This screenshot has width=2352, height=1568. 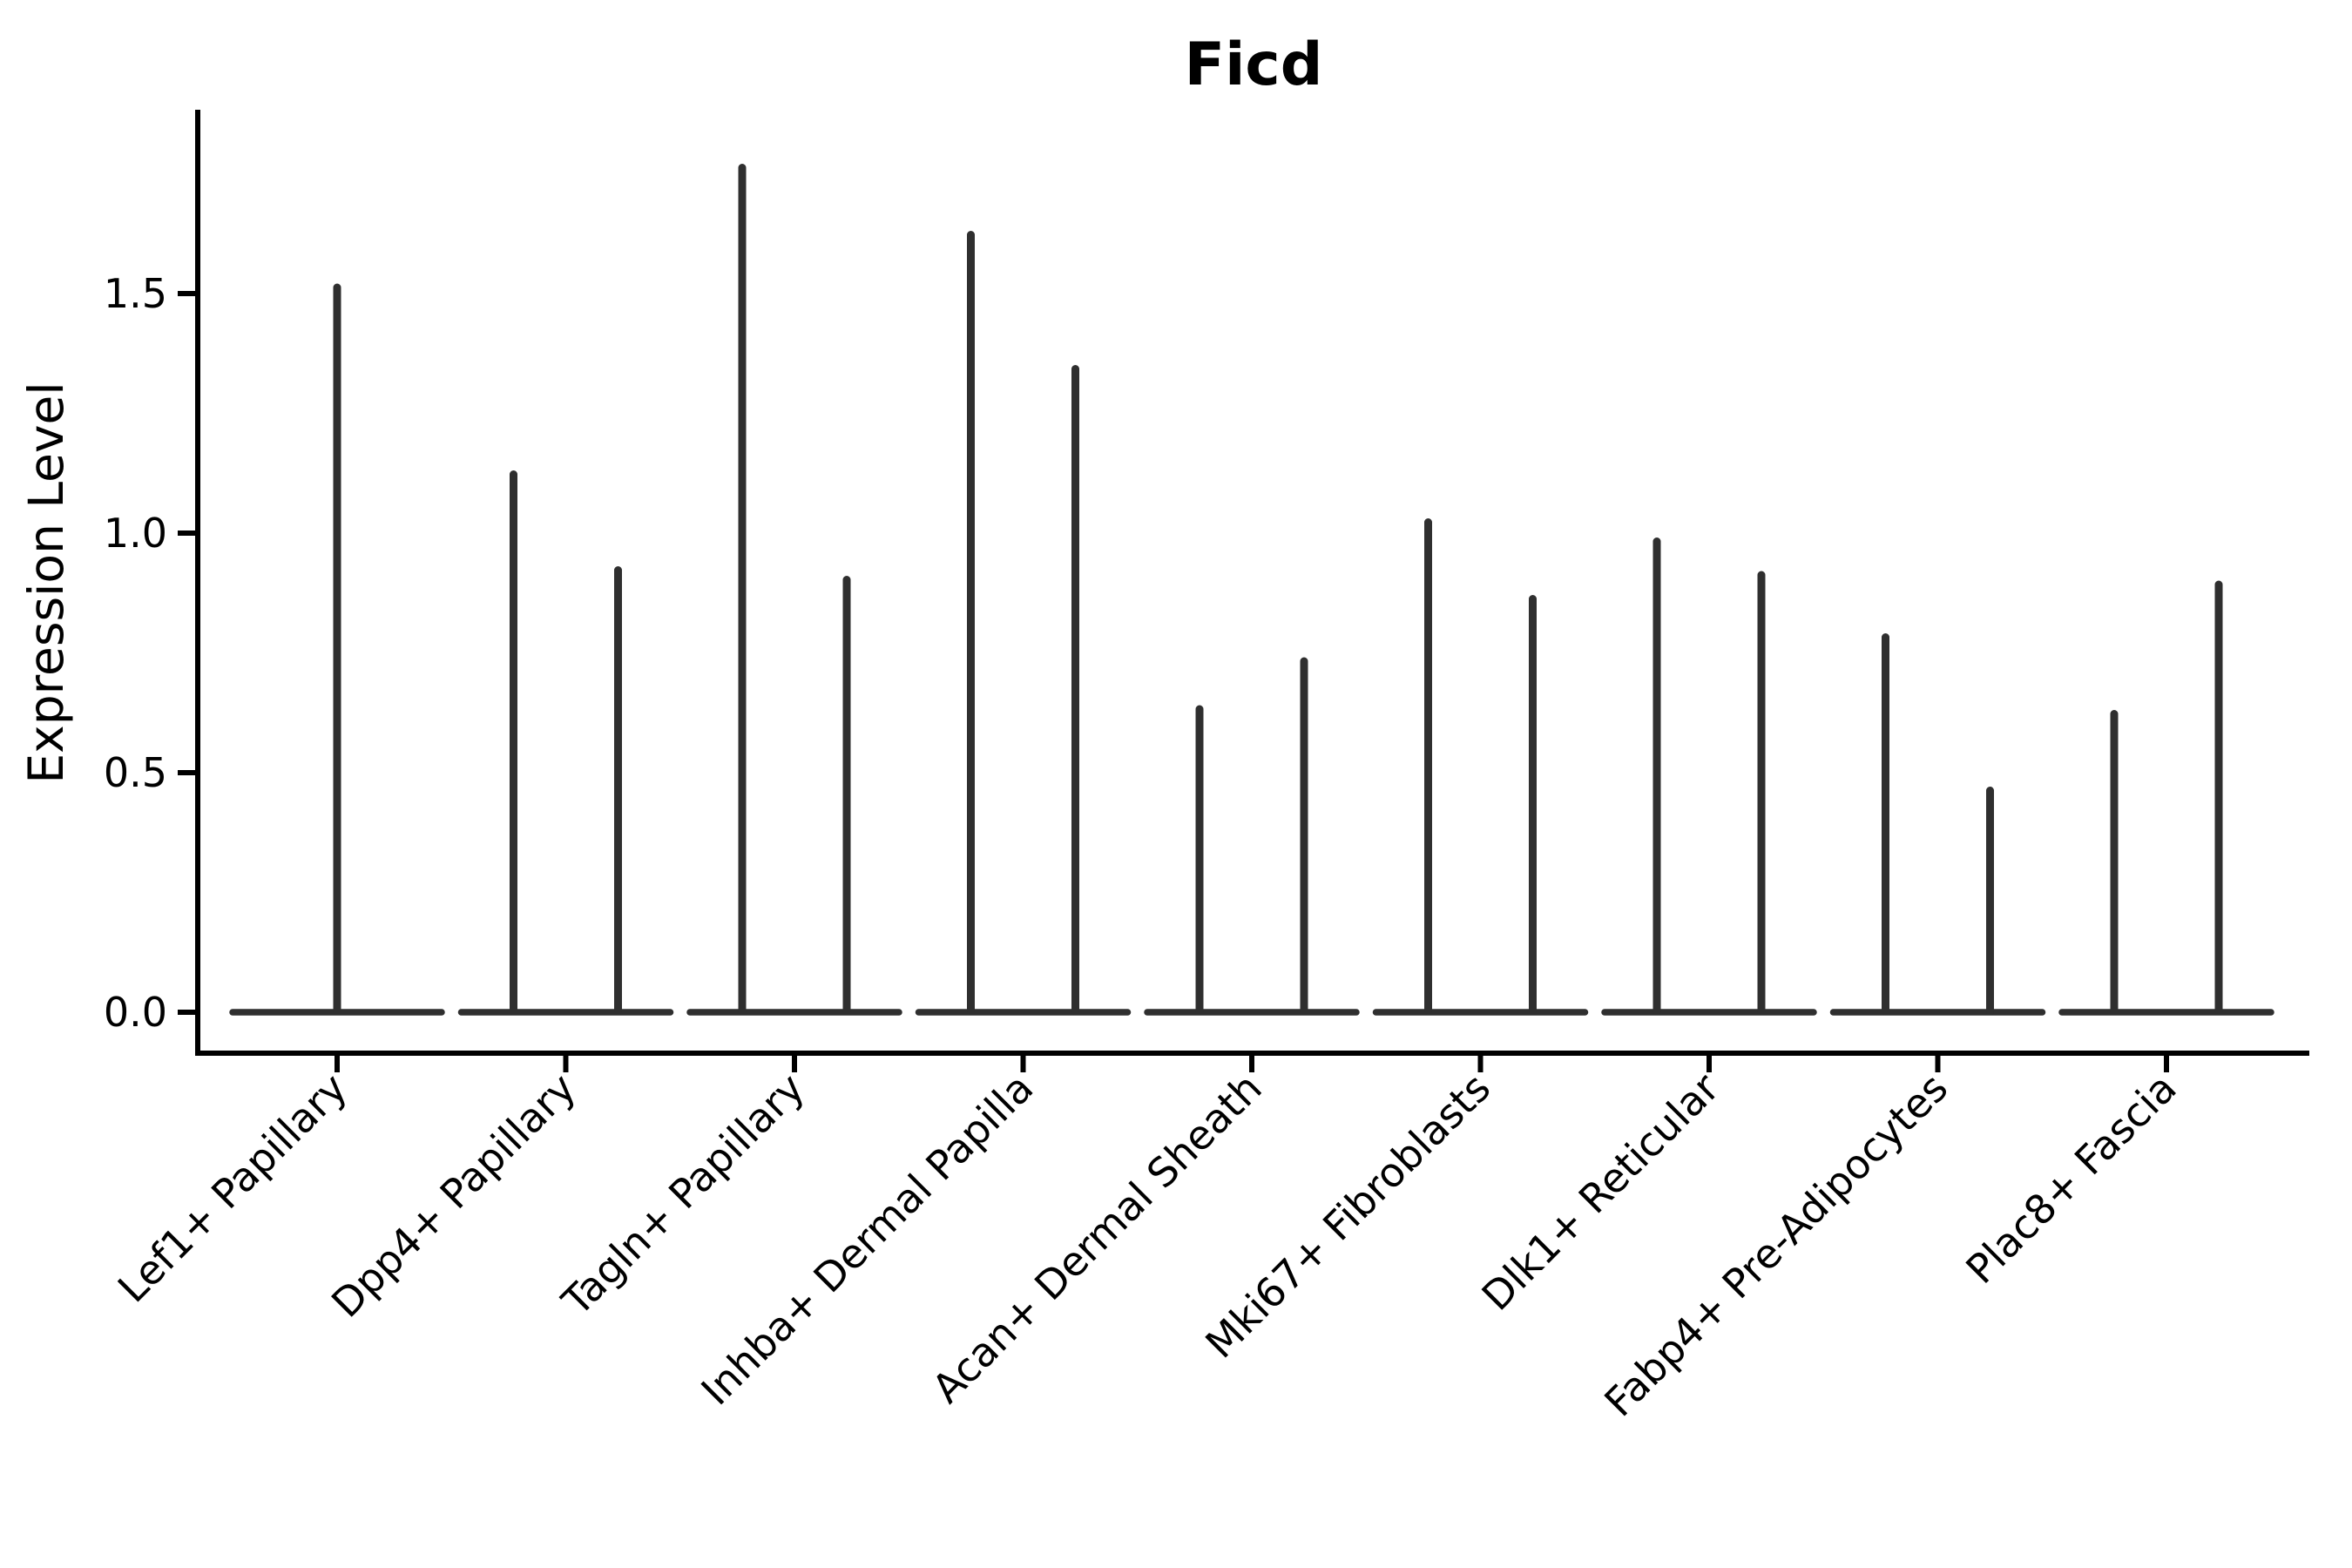 What do you see at coordinates (2071, 1178) in the screenshot?
I see `x-tick-label: Plac8+ Fascia` at bounding box center [2071, 1178].